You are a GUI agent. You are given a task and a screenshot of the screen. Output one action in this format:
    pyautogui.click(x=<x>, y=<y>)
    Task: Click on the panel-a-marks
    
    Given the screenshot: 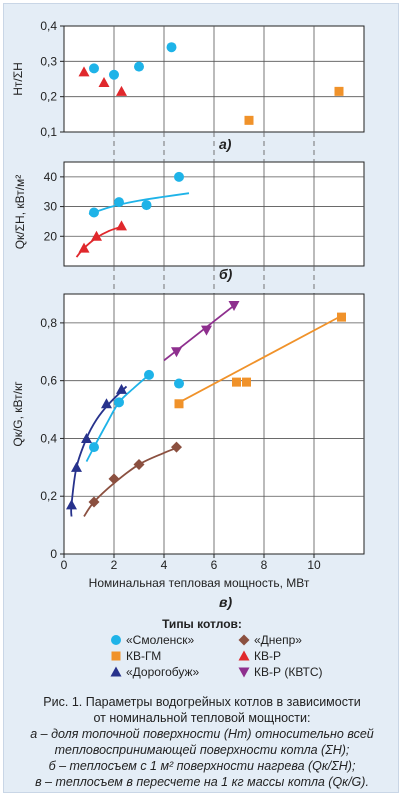 What is the action you would take?
    pyautogui.click(x=211, y=83)
    